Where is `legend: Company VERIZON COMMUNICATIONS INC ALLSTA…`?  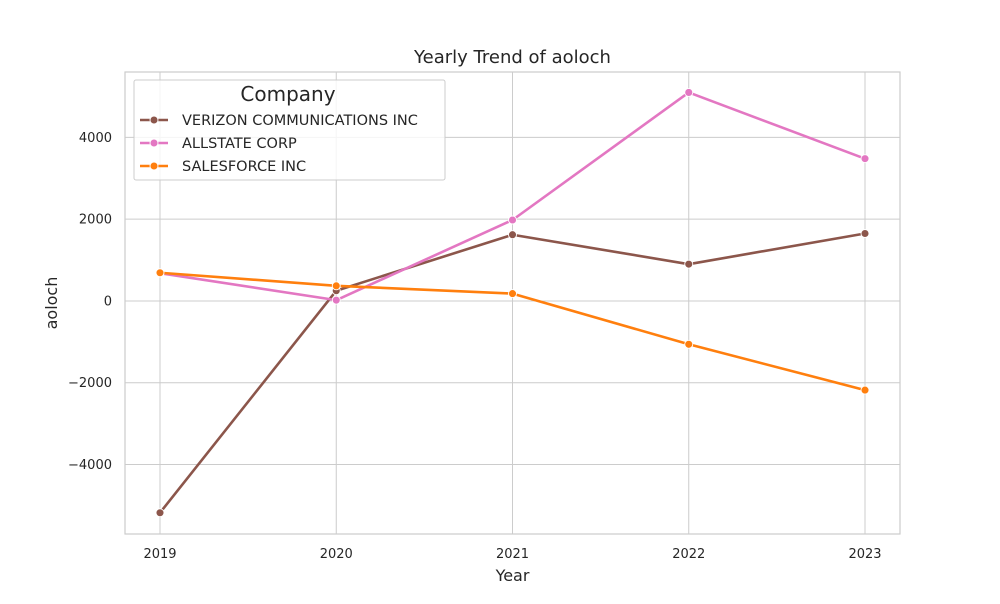 legend: Company VERIZON COMMUNICATIONS INC ALLSTA… is located at coordinates (289, 130).